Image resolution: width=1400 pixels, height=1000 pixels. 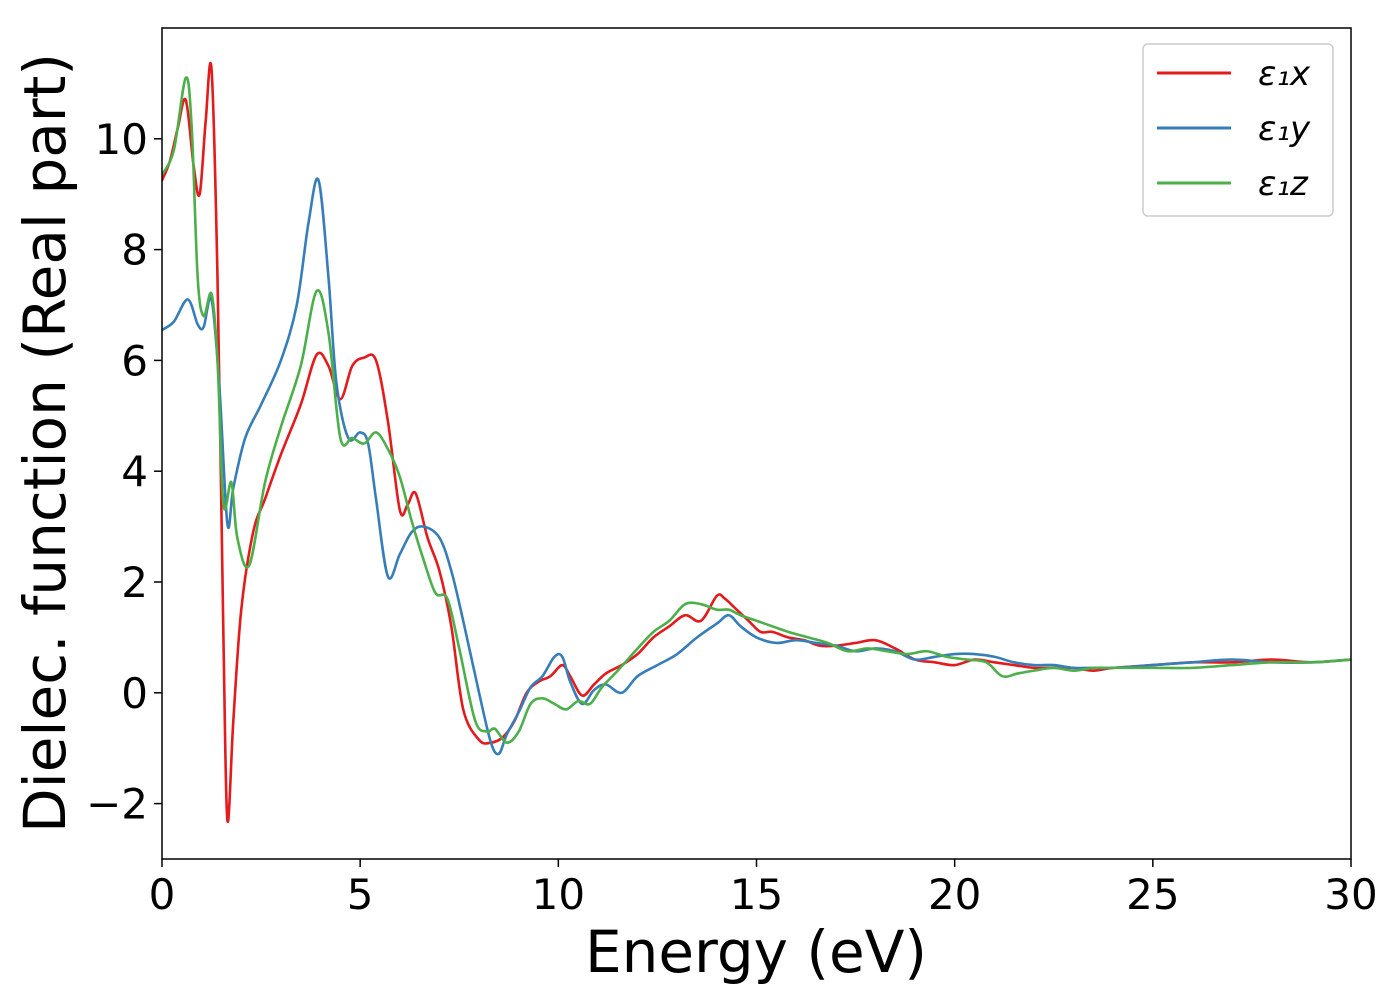 I want to click on x-tick-label: 5, so click(x=360, y=894).